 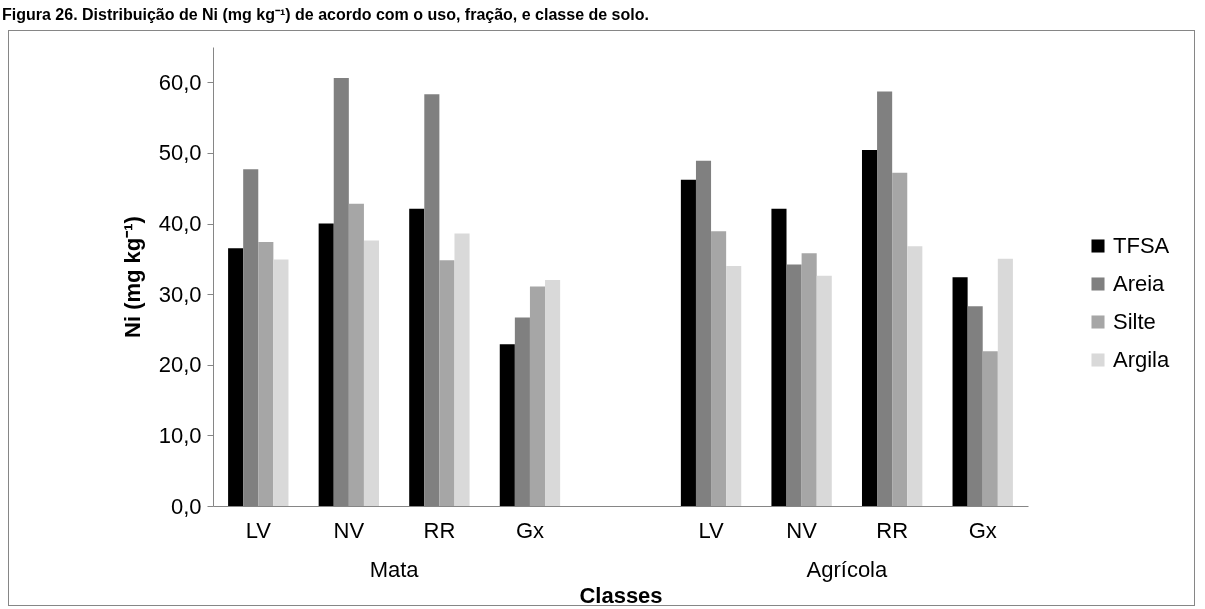 What do you see at coordinates (1141, 245) in the screenshot?
I see `legend-label: TFSA` at bounding box center [1141, 245].